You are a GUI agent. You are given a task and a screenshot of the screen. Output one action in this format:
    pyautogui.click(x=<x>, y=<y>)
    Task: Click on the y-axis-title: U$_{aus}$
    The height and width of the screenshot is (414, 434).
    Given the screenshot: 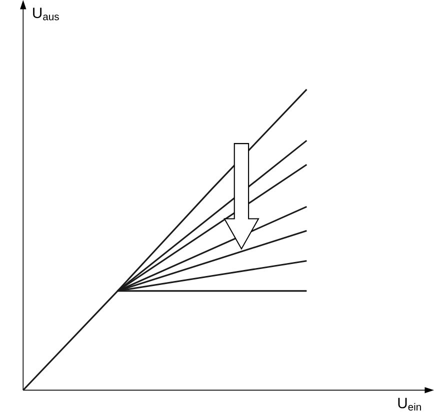 What is the action you would take?
    pyautogui.click(x=46, y=14)
    